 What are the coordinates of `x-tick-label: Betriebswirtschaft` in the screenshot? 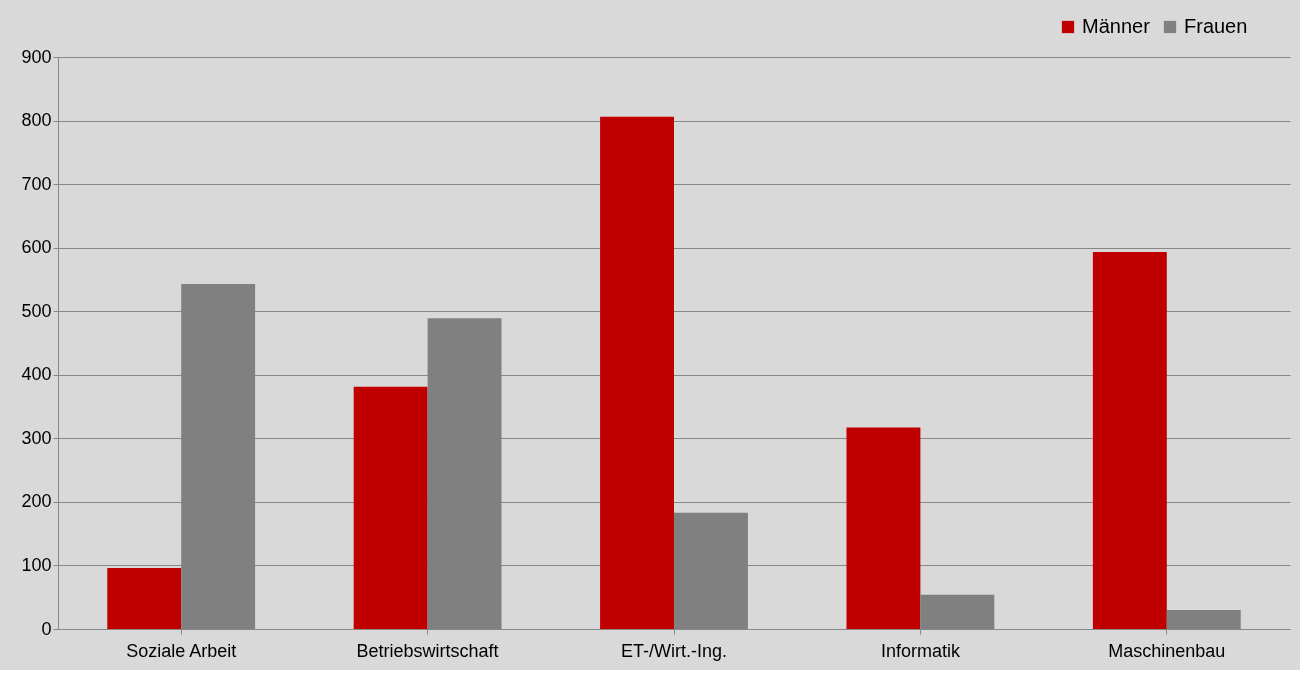 It's located at (427, 650).